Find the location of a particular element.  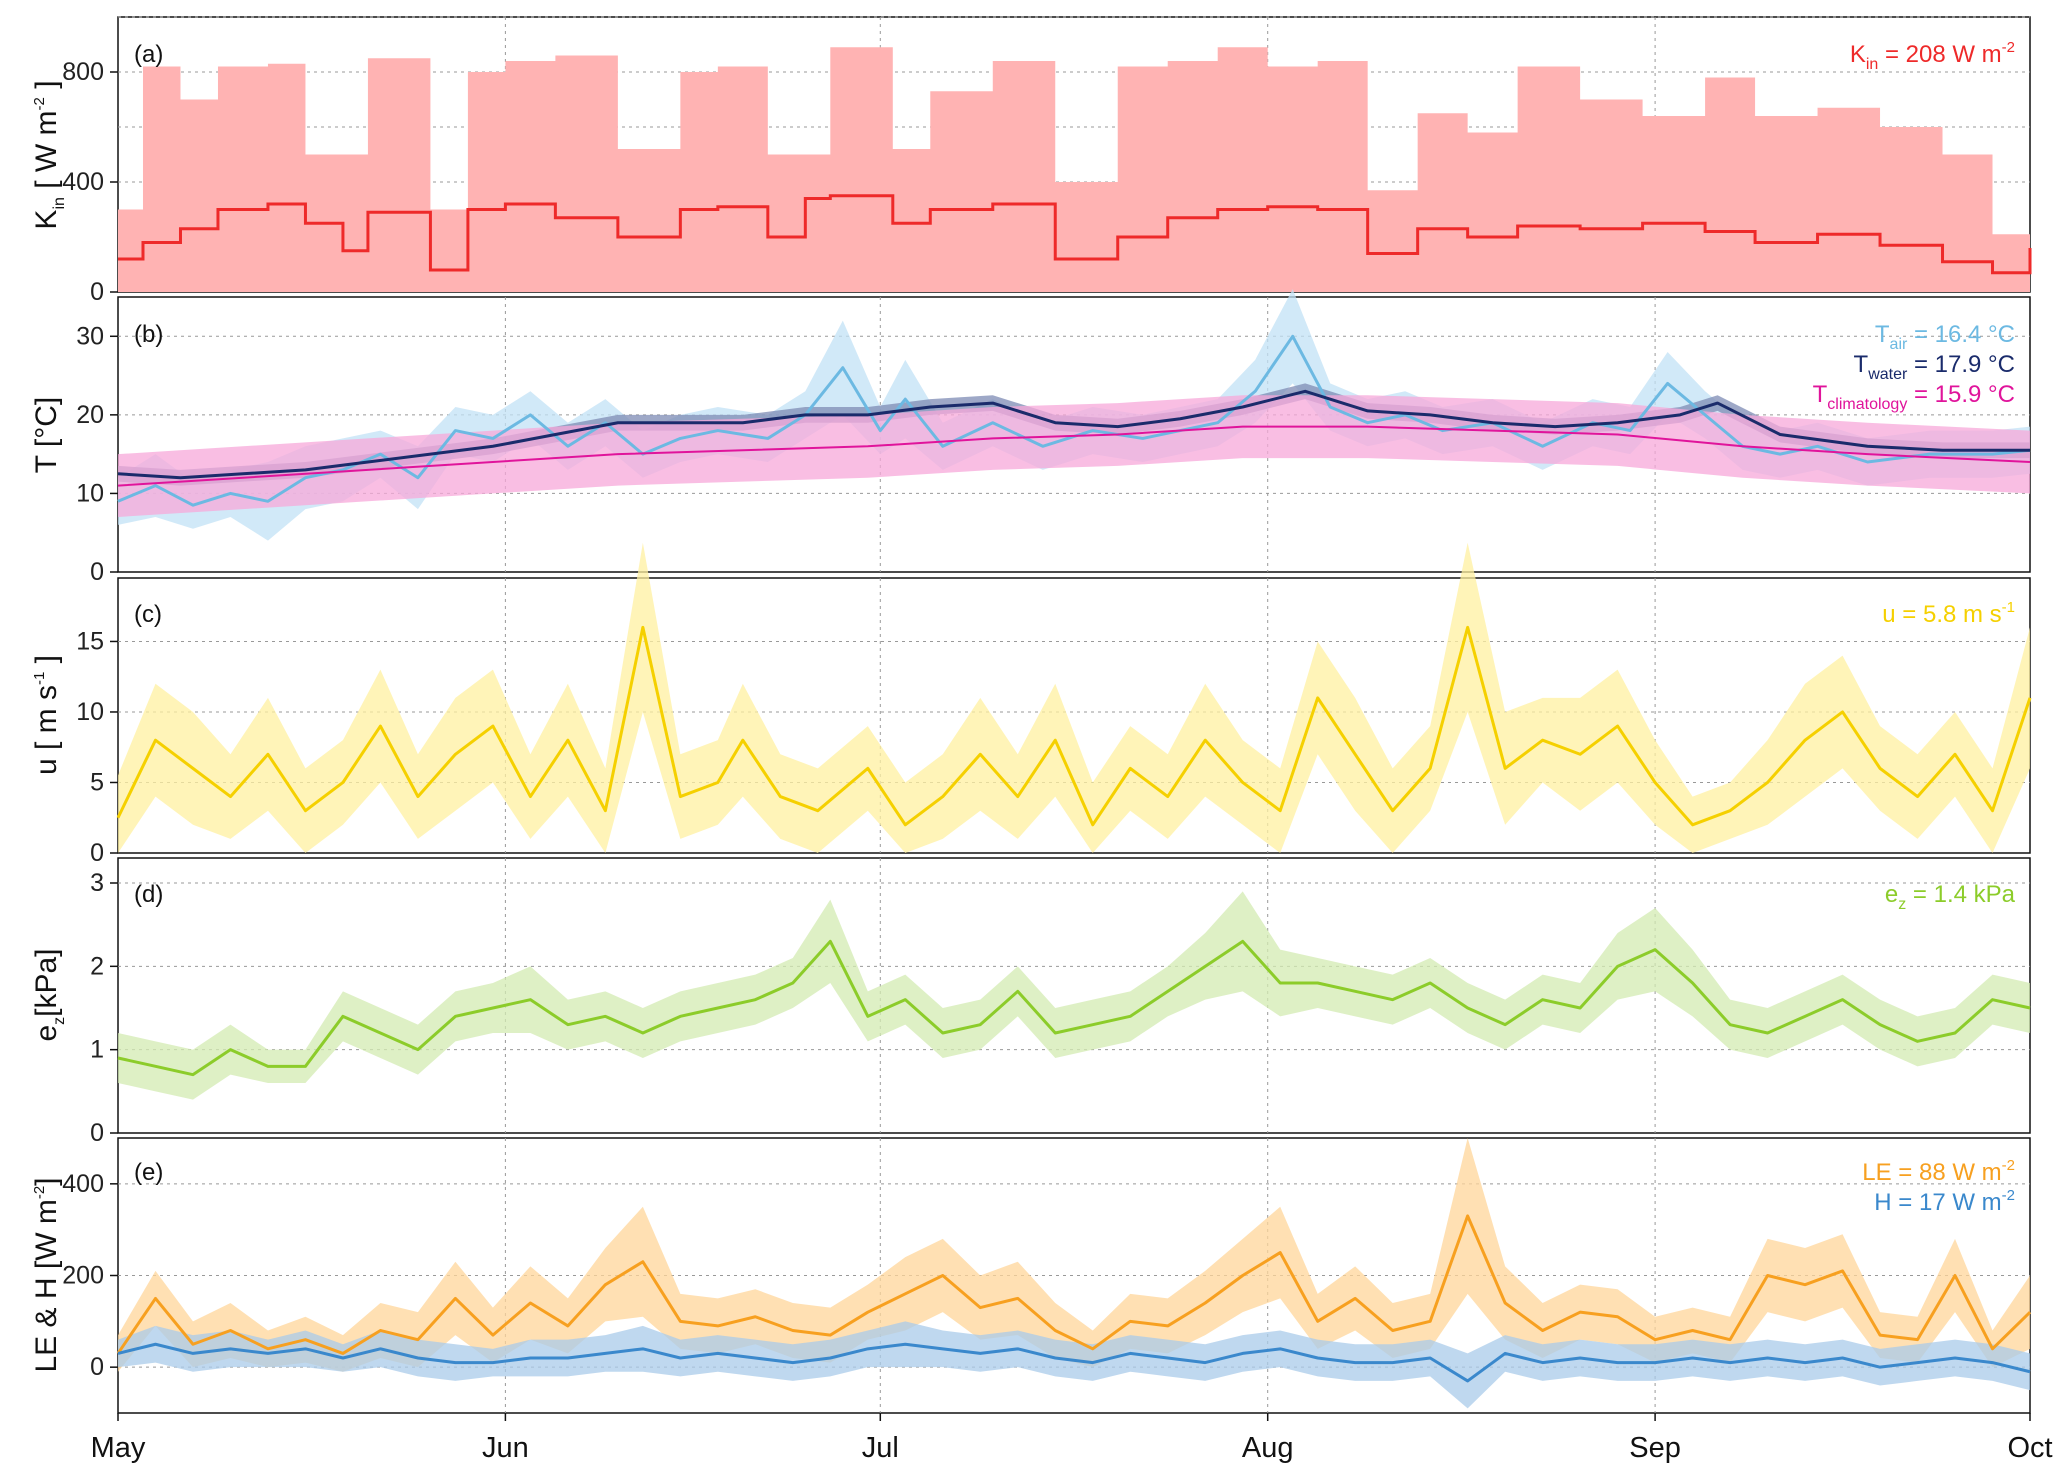

ez-line is located at coordinates (1074, 1008).